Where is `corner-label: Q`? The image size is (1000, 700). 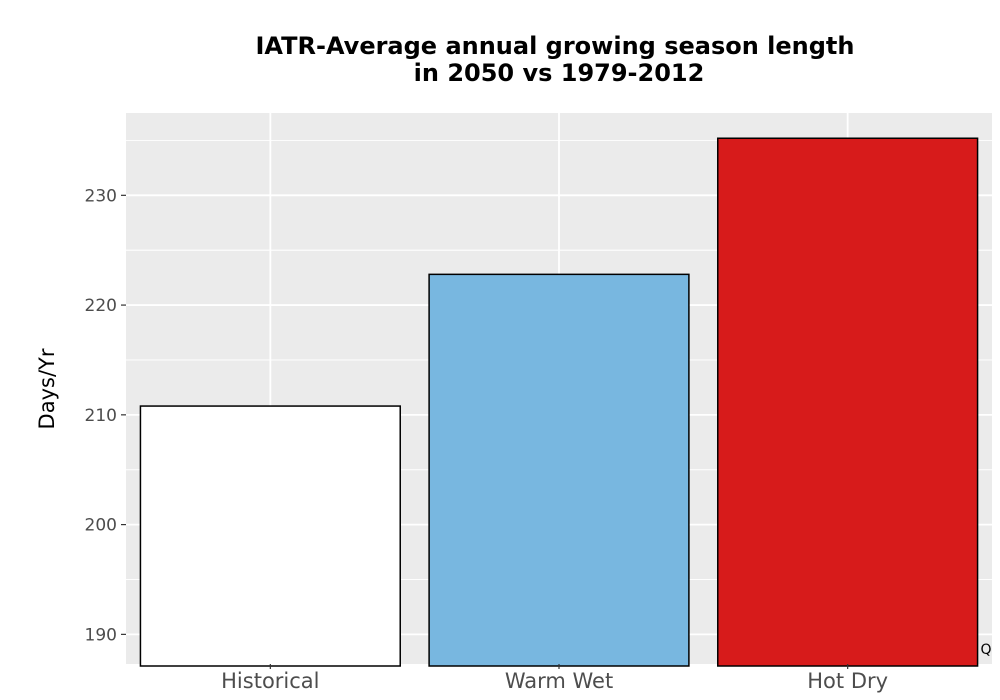
corner-label: Q is located at coordinates (985, 650).